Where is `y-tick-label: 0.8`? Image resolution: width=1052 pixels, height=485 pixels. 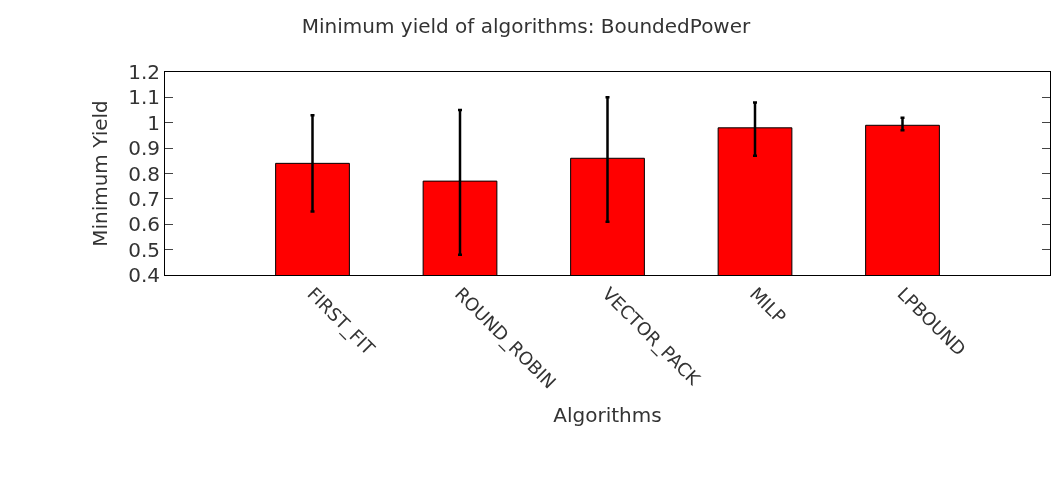
y-tick-label: 0.8 is located at coordinates (144, 173).